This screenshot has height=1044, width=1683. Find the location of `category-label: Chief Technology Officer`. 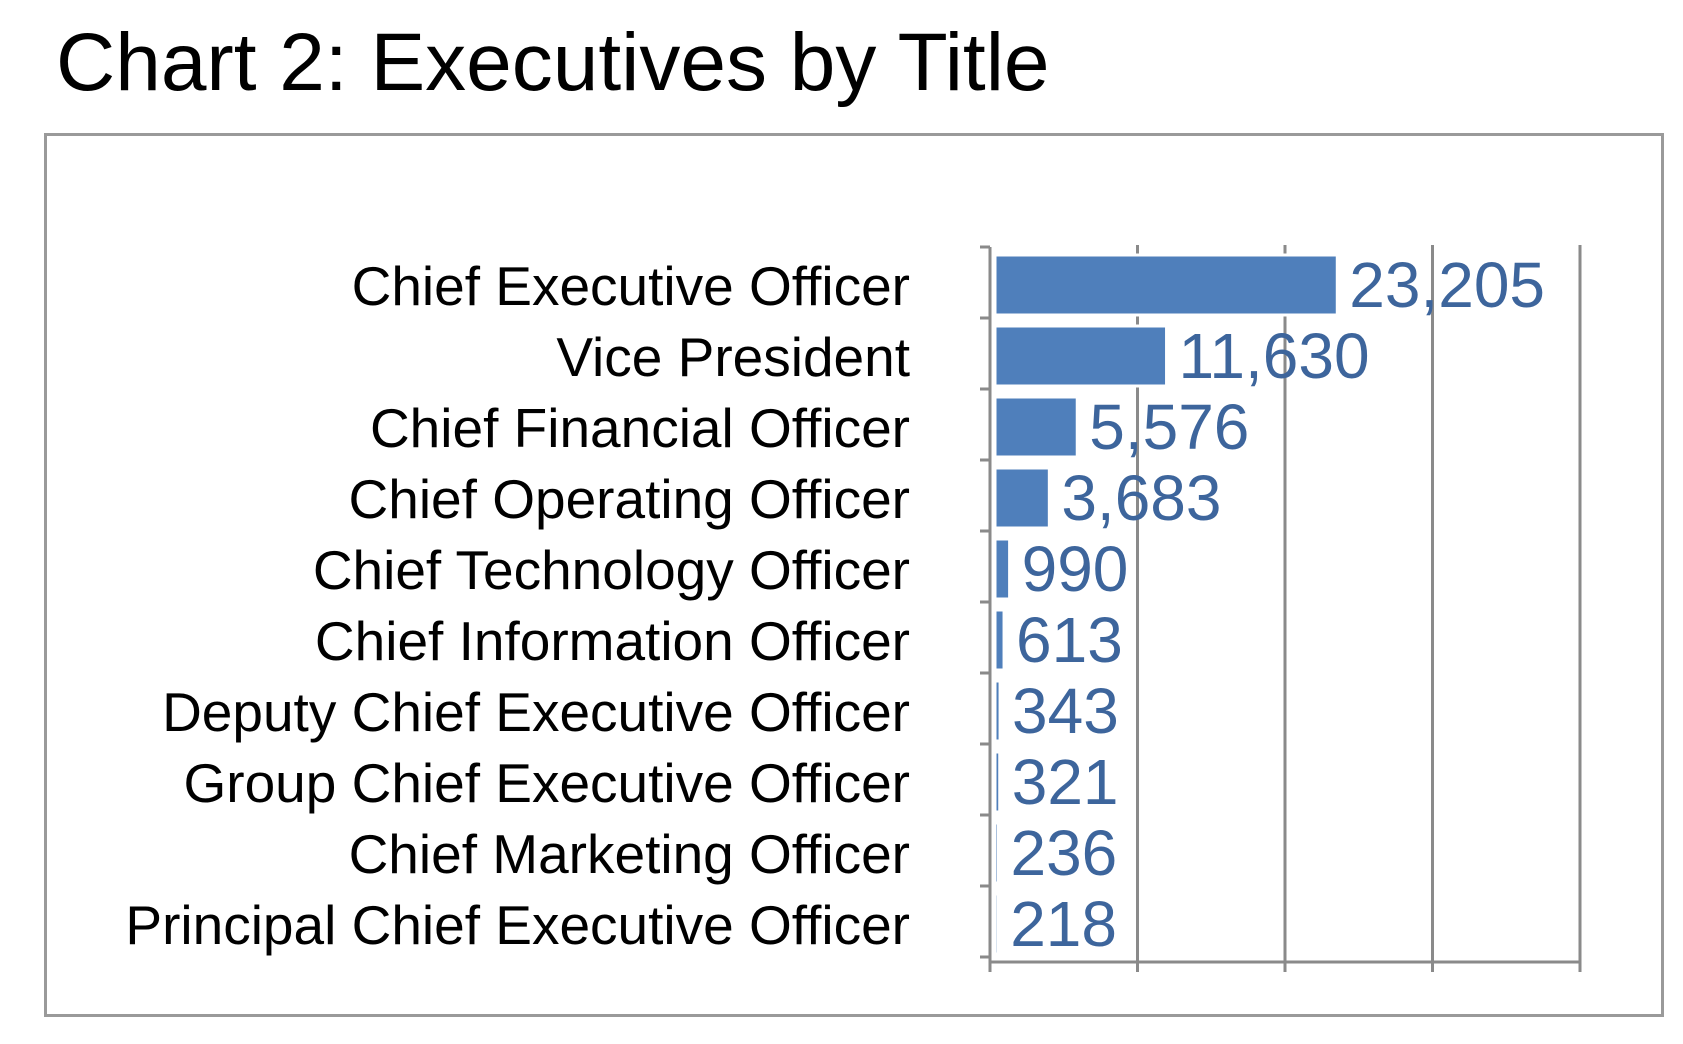

category-label: Chief Technology Officer is located at coordinates (611, 570).